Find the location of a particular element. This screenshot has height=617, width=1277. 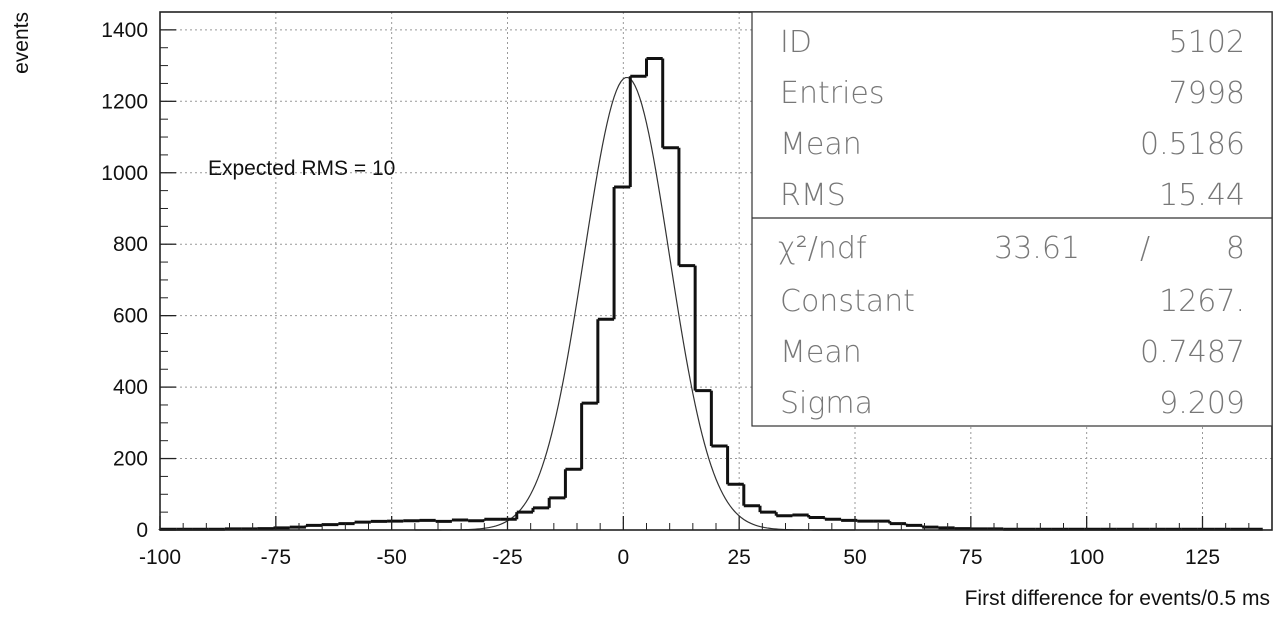

x-tick-label: 125 is located at coordinates (1202, 557).